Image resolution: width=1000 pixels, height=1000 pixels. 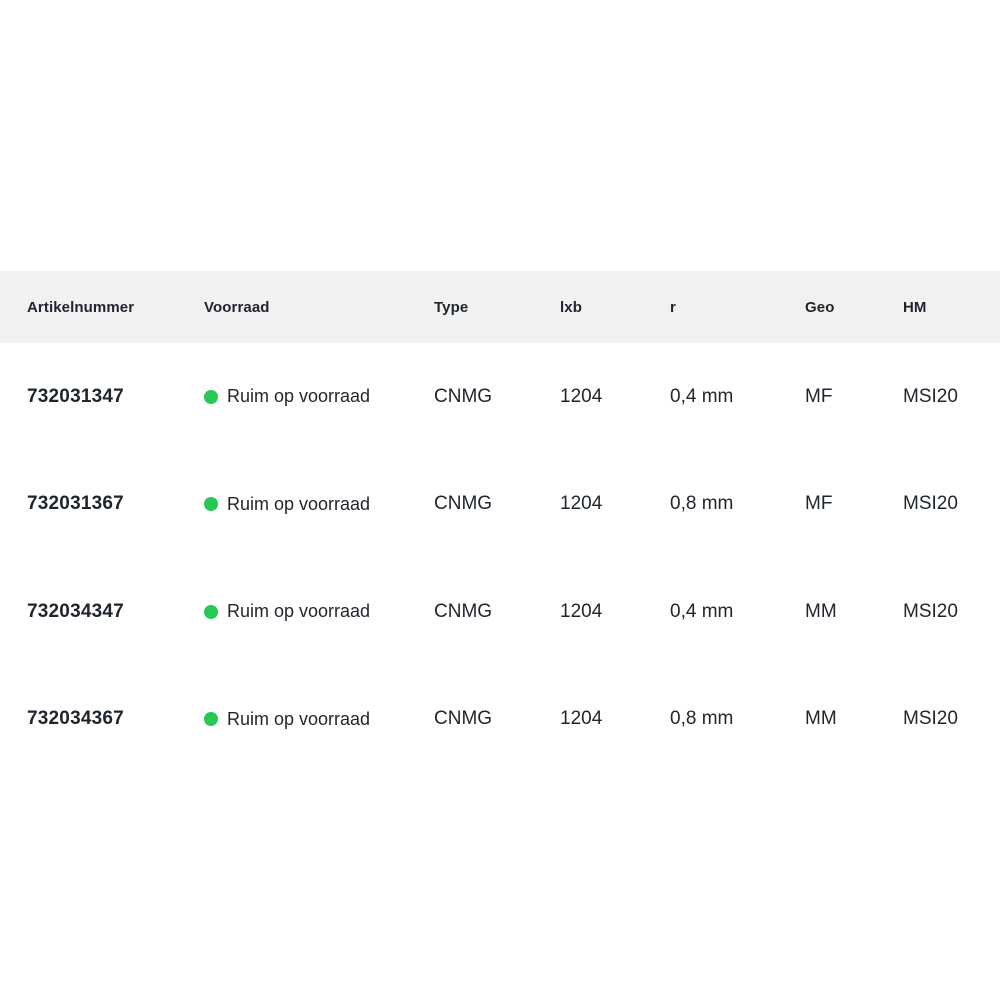 I want to click on column-header-r: r, so click(x=673, y=307).